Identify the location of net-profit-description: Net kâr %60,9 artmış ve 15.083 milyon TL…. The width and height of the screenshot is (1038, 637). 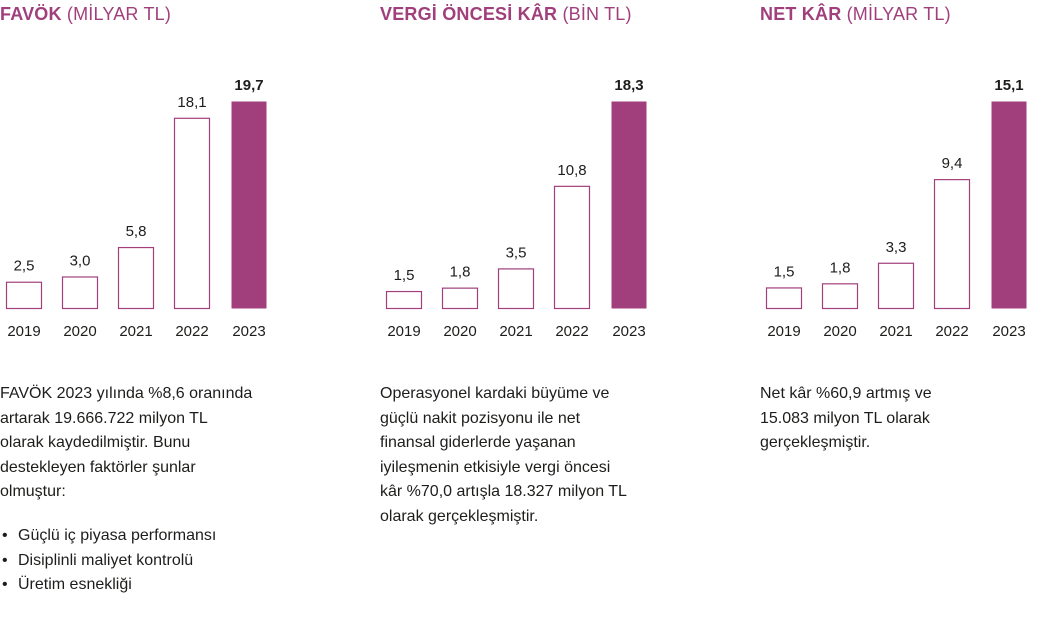
(895, 419).